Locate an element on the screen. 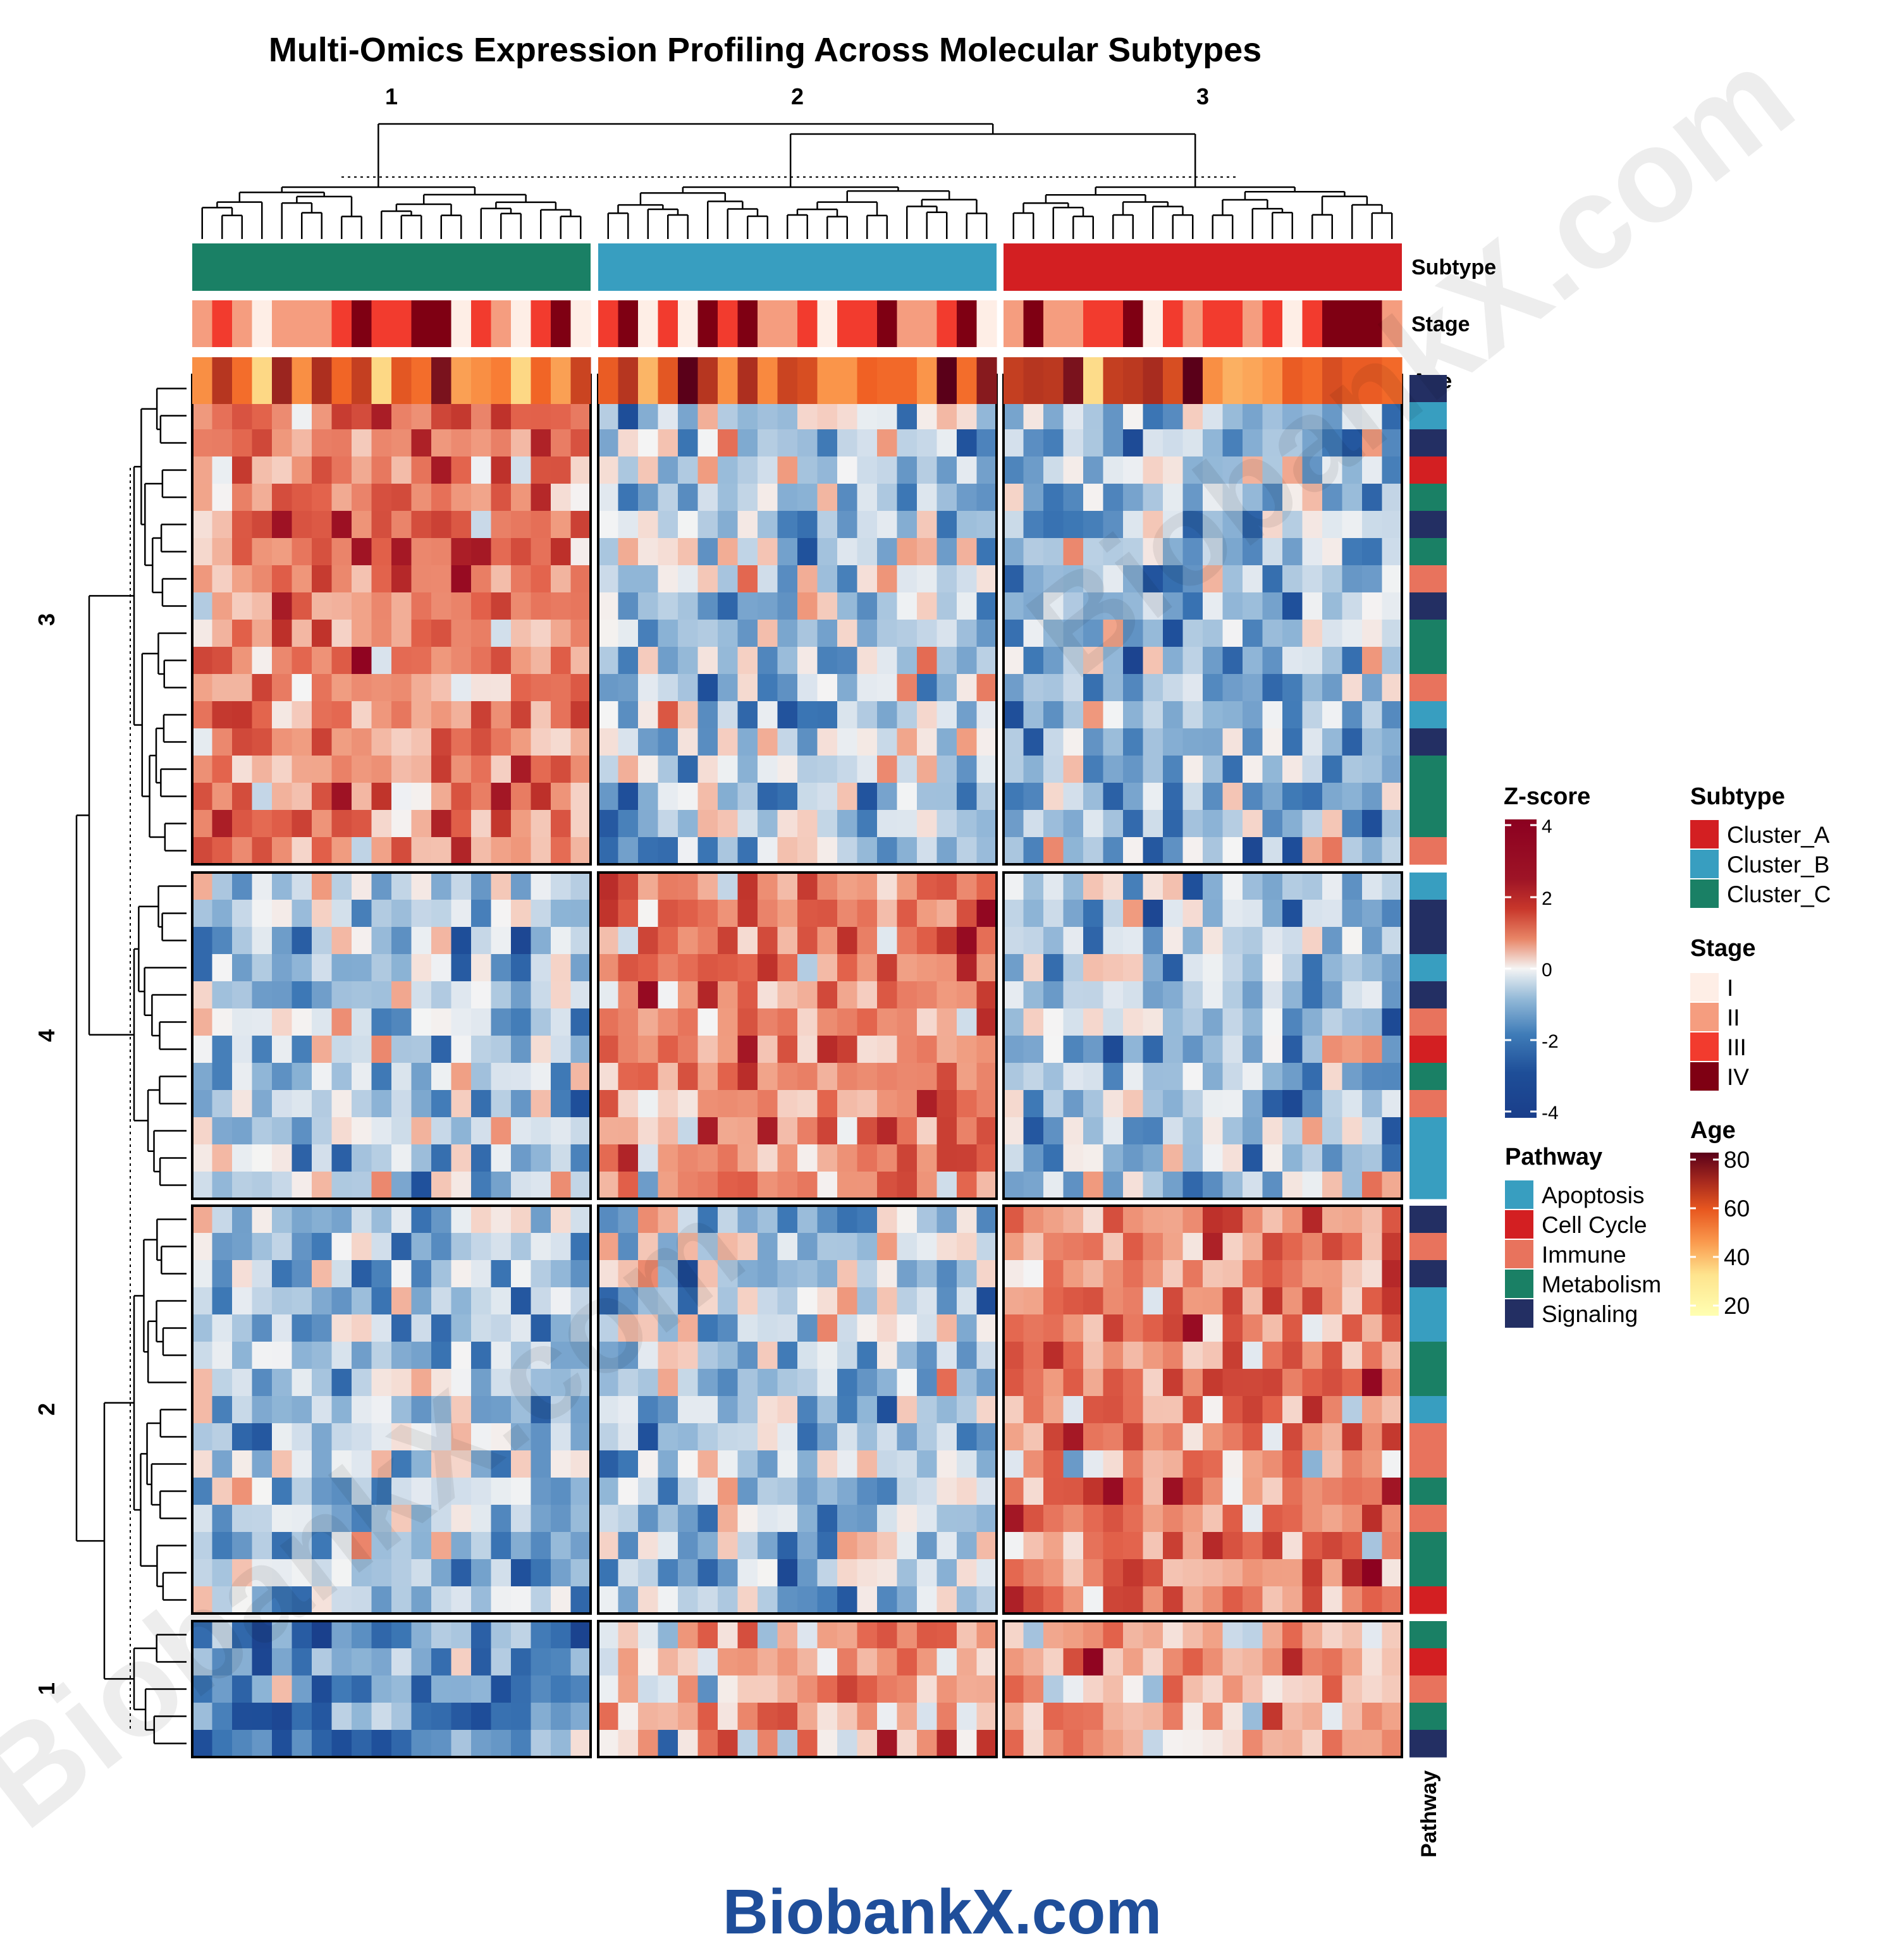 This screenshot has width=1897, height=1960. stage-annotation-cell is located at coordinates (521, 323).